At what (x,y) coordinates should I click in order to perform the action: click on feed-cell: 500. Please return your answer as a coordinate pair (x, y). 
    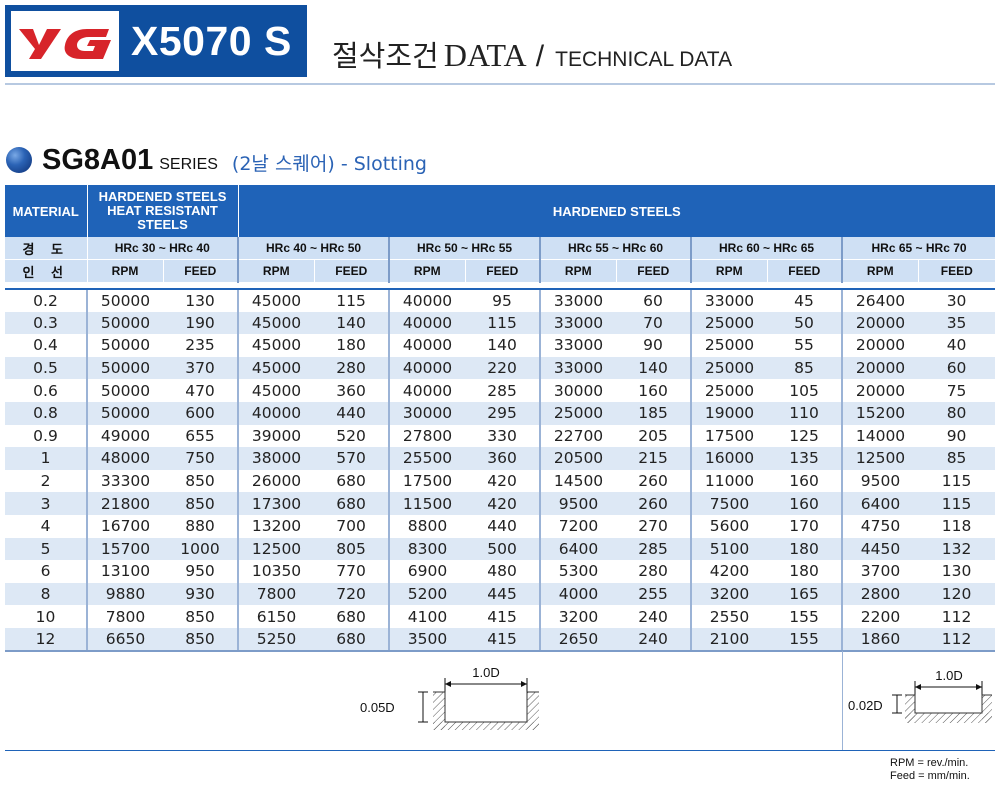
    Looking at the image, I should click on (503, 549).